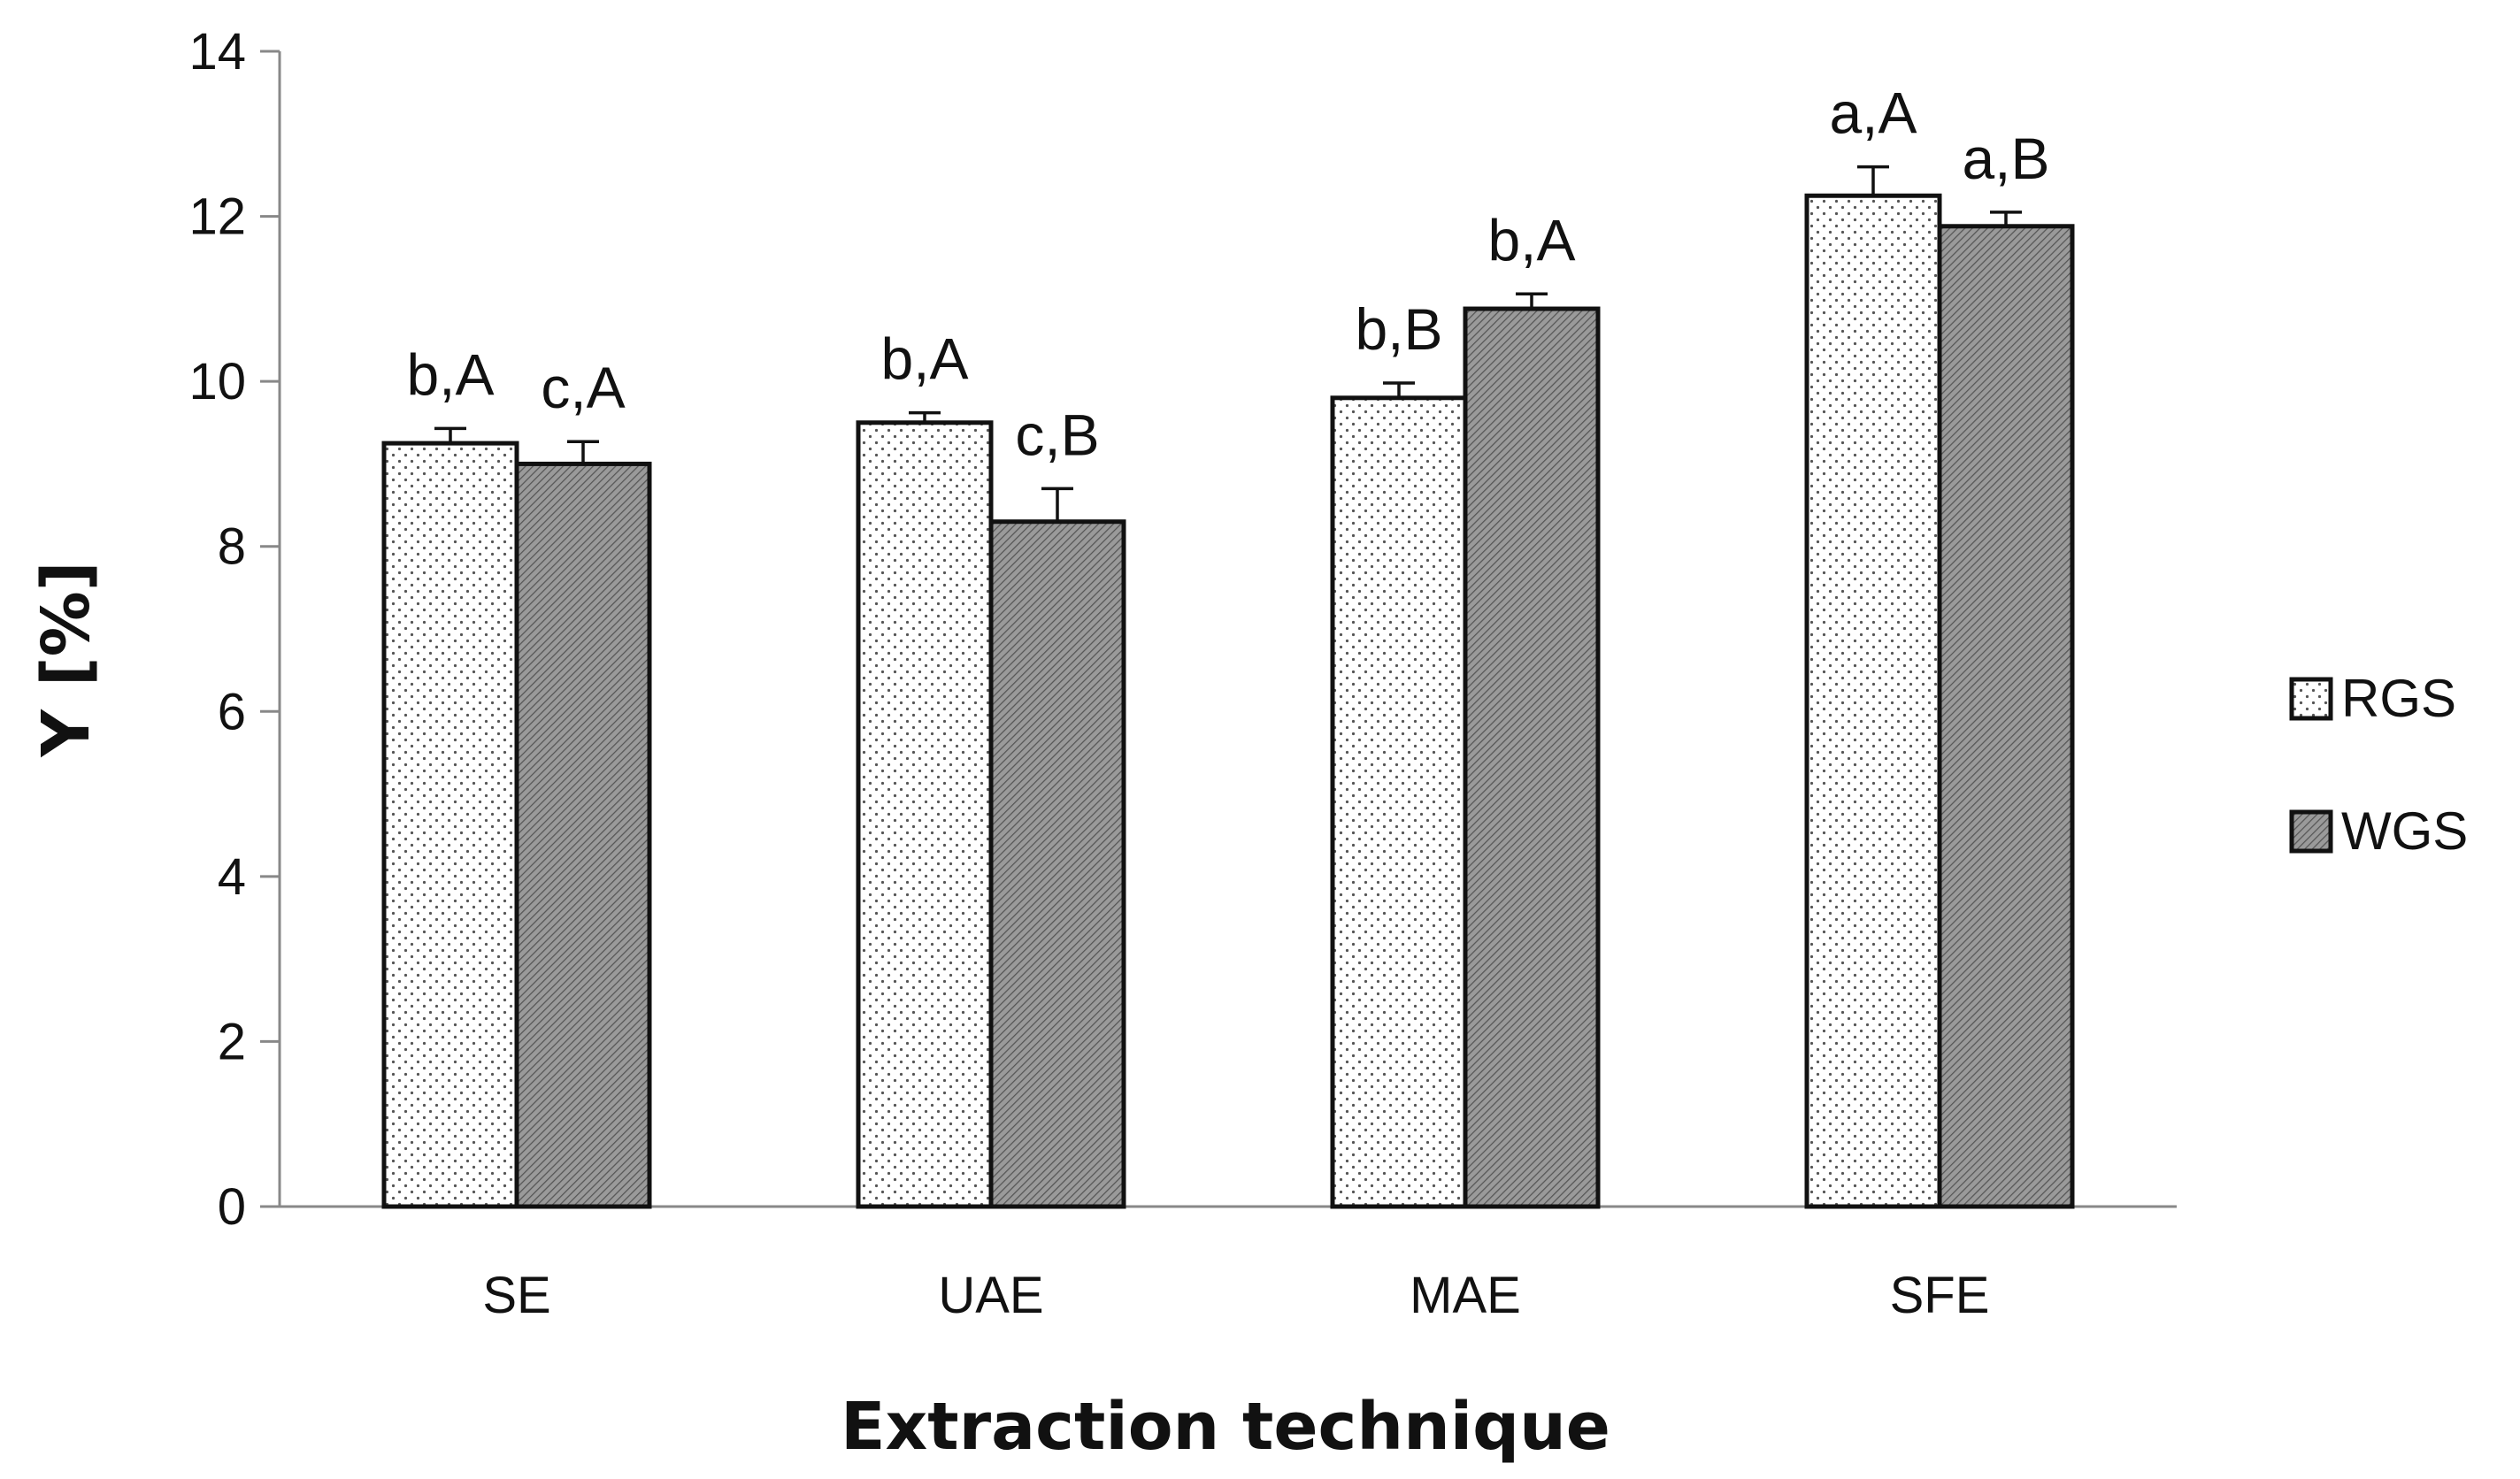  Describe the element at coordinates (2378, 765) in the screenshot. I see `legend: RGS WGS` at that location.